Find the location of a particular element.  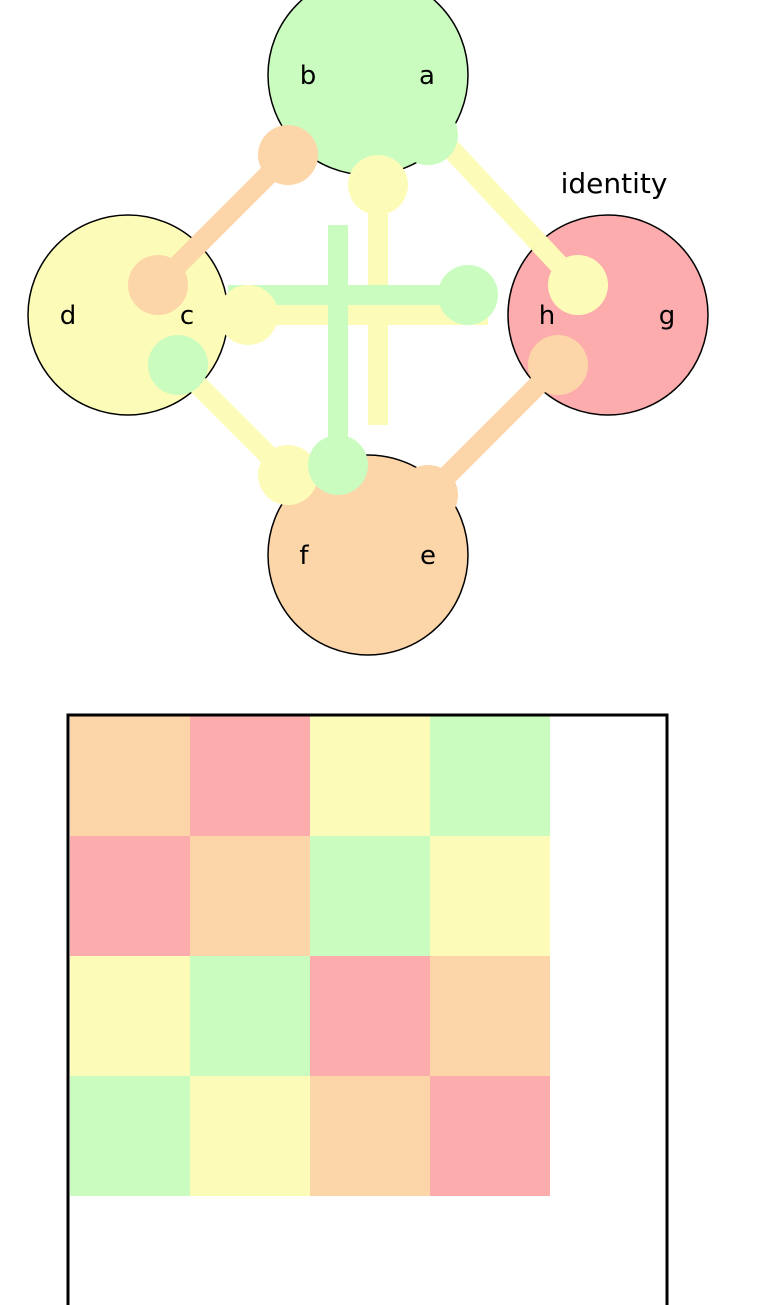

dot-green-near-h is located at coordinates (468, 295).